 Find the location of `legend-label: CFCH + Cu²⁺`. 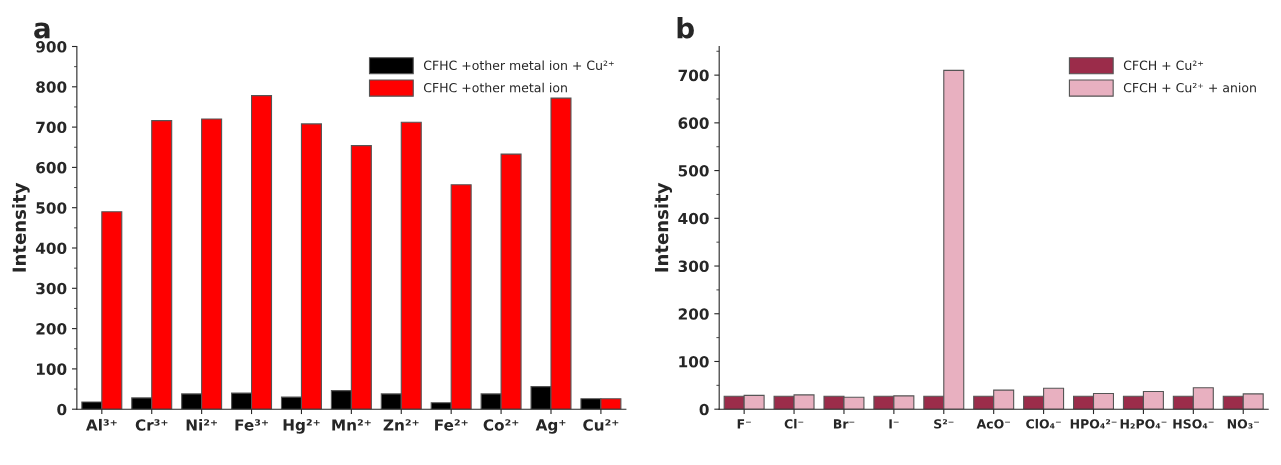

legend-label: CFCH + Cu²⁺ is located at coordinates (1163, 65).